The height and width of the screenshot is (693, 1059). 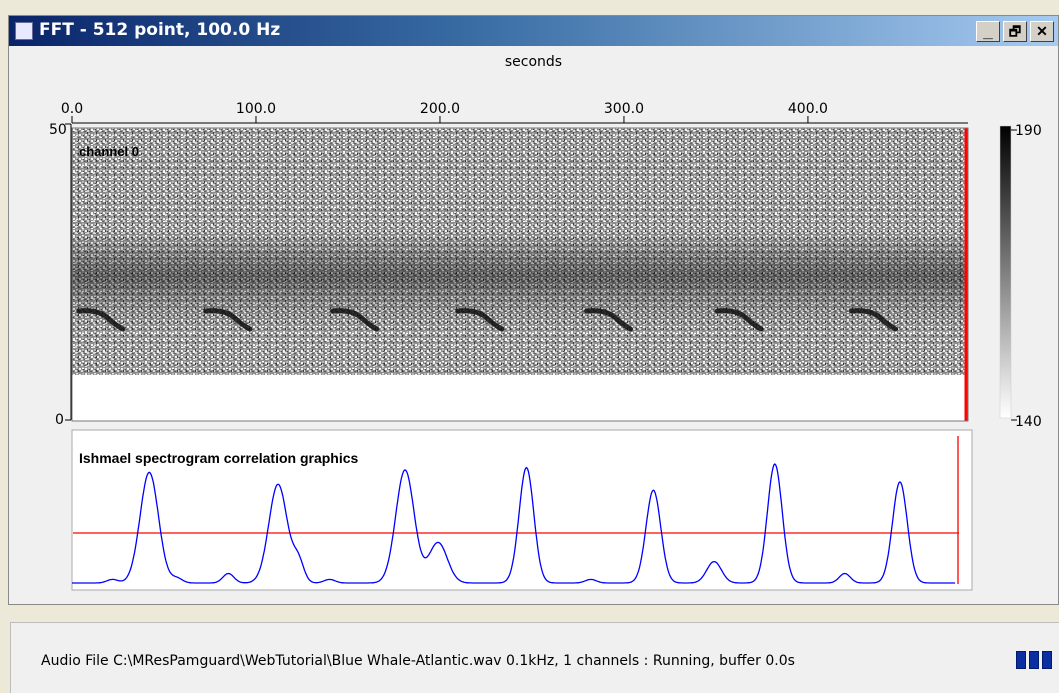 What do you see at coordinates (808, 109) in the screenshot?
I see `x-tick-label: 400.0` at bounding box center [808, 109].